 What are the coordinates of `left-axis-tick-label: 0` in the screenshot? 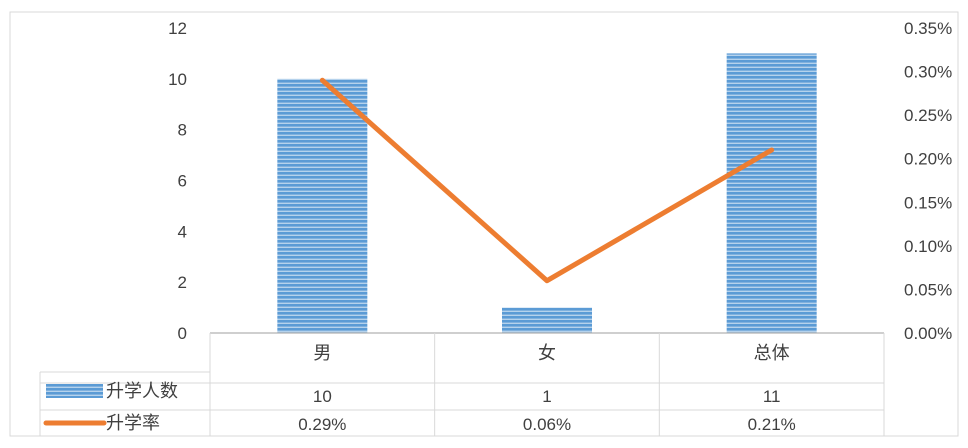 It's located at (182, 333).